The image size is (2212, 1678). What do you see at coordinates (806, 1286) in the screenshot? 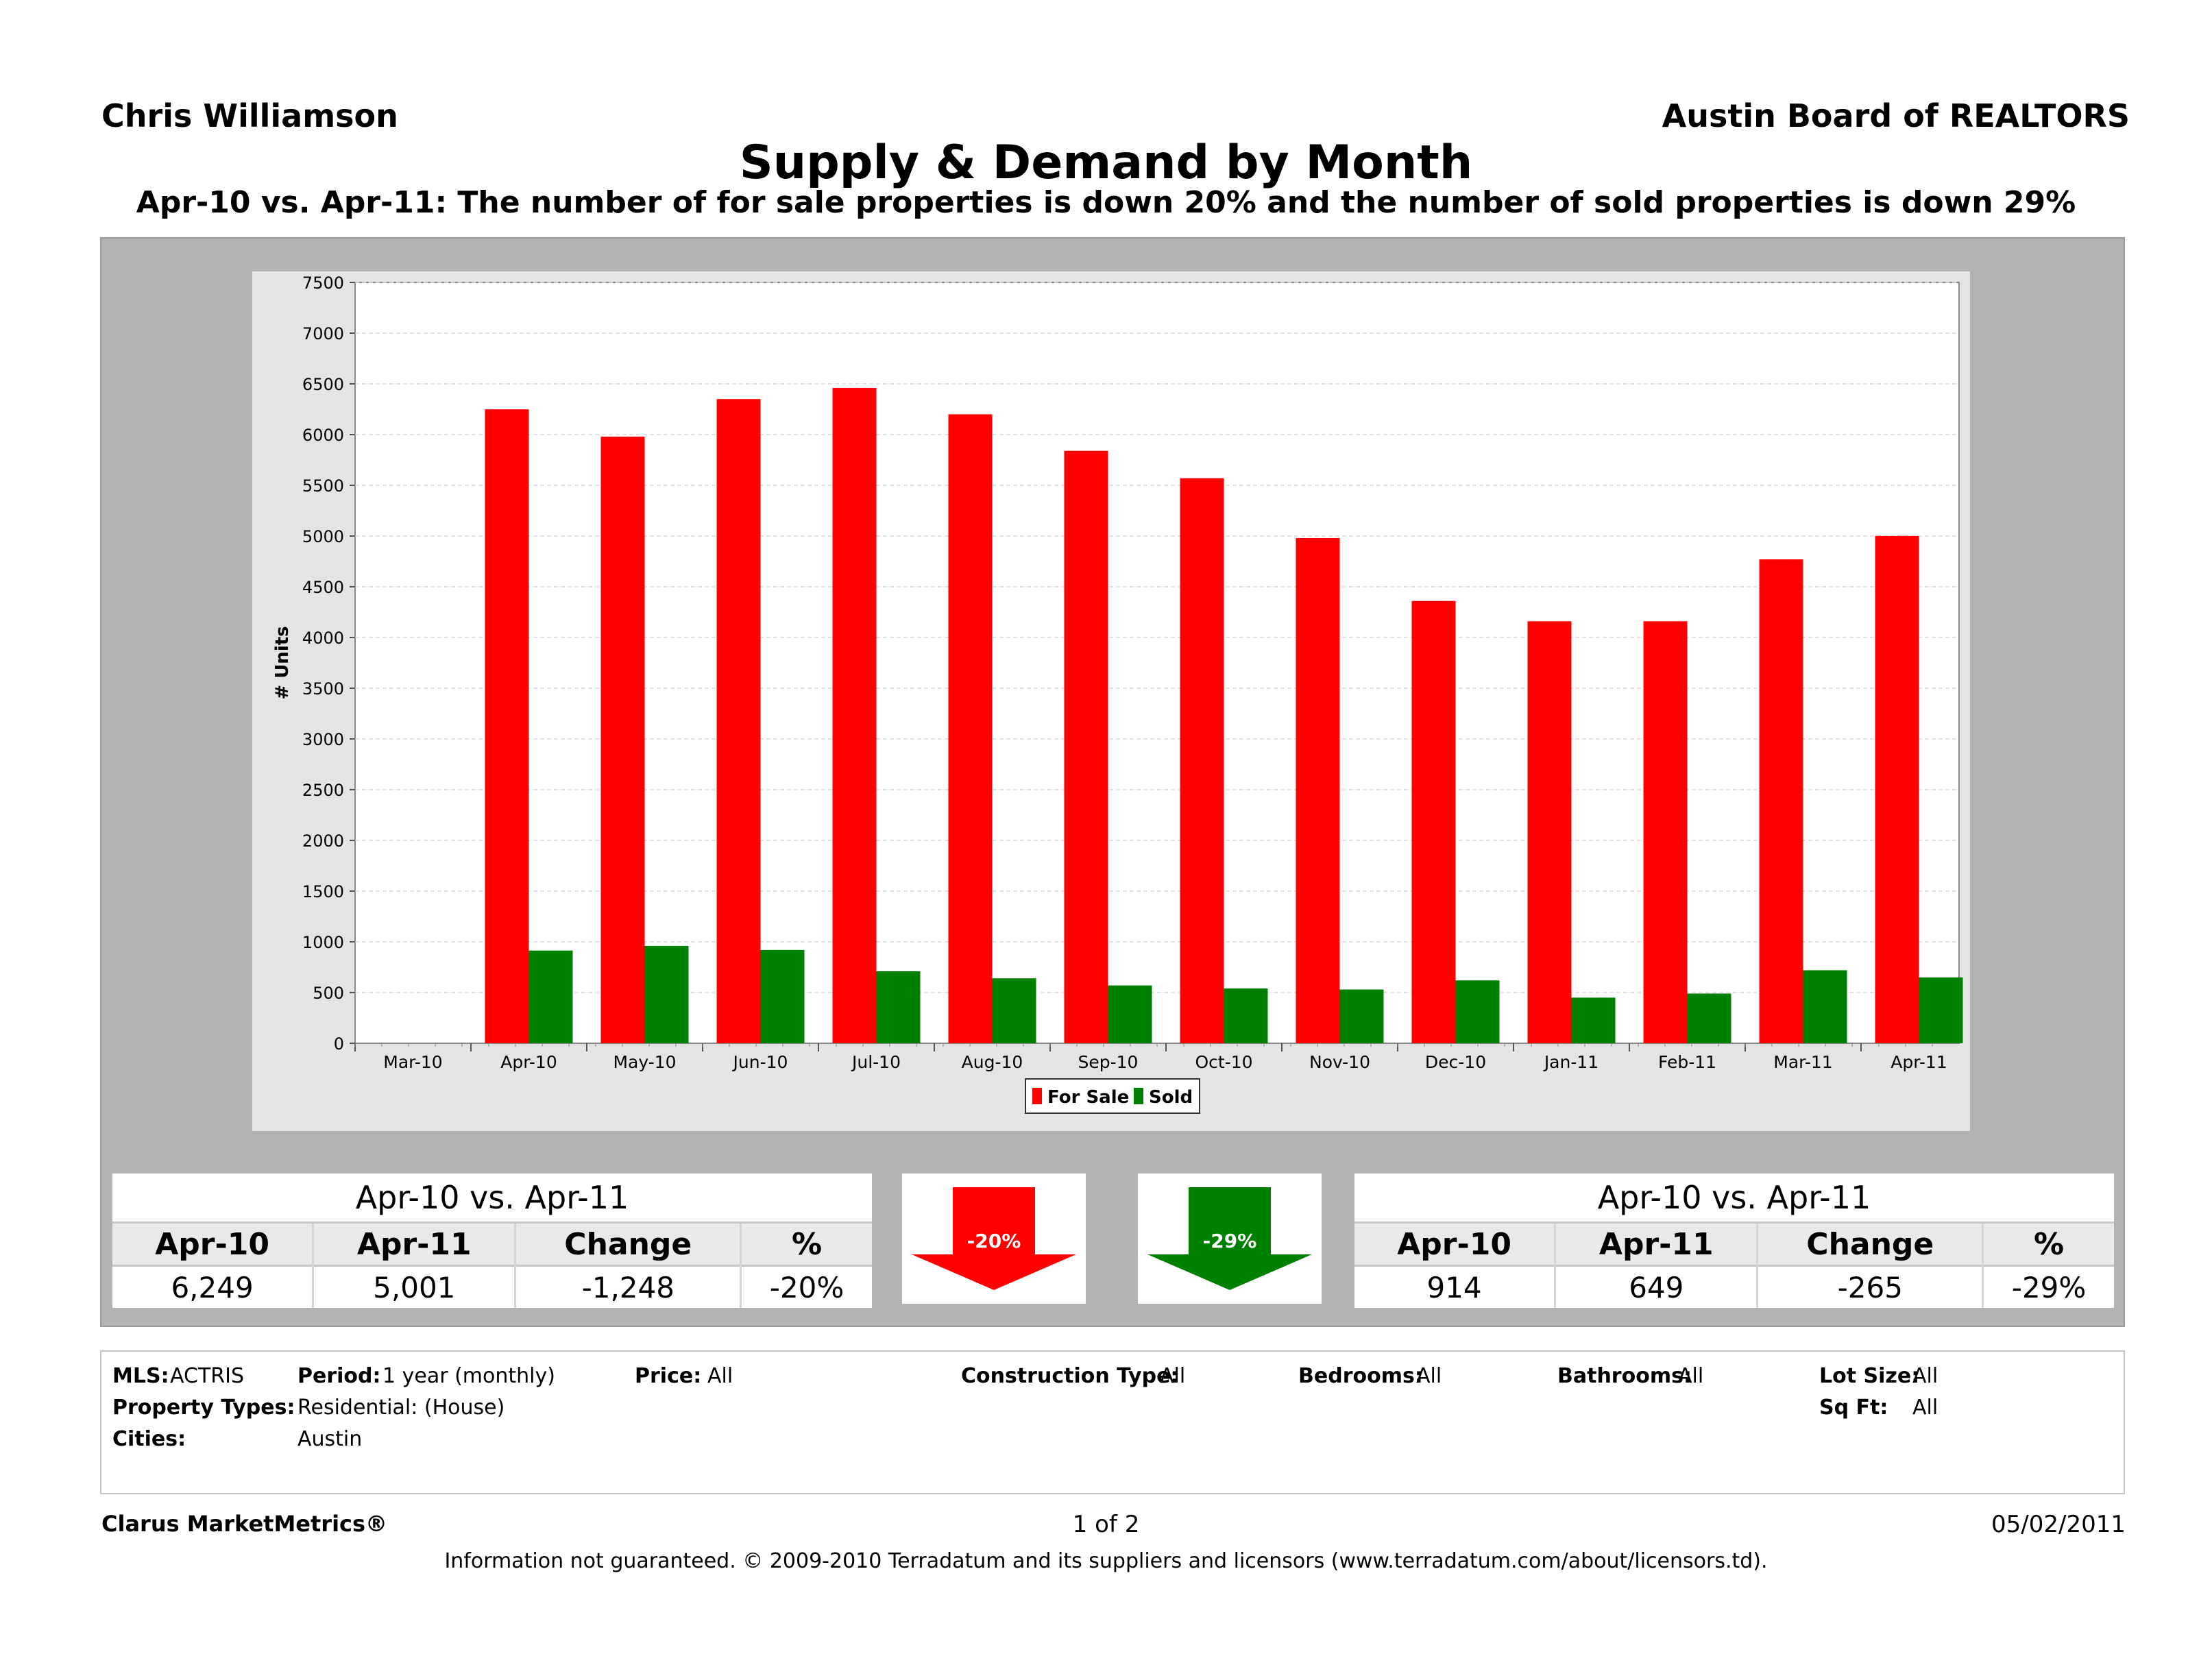
I see `for-sale-value-pct: -20%` at bounding box center [806, 1286].